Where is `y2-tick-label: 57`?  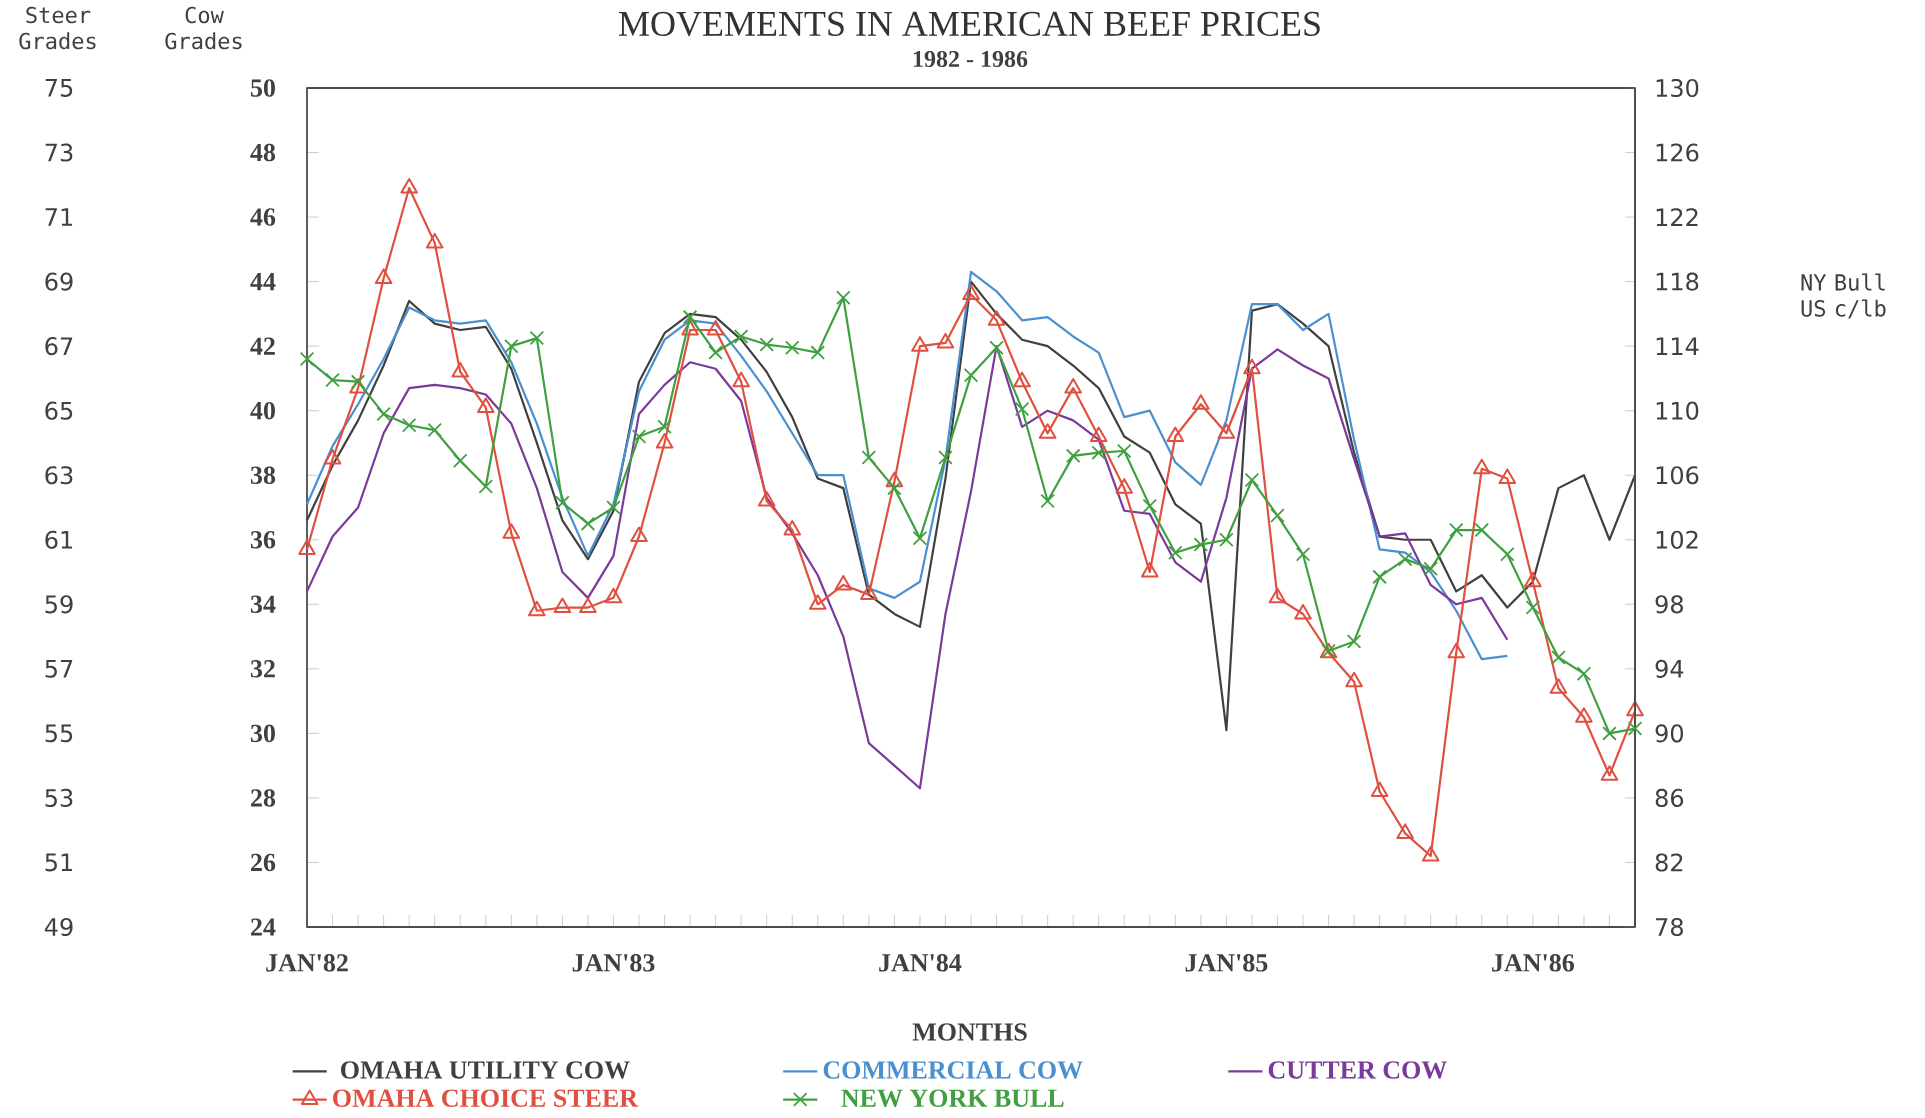
y2-tick-label: 57 is located at coordinates (59, 668).